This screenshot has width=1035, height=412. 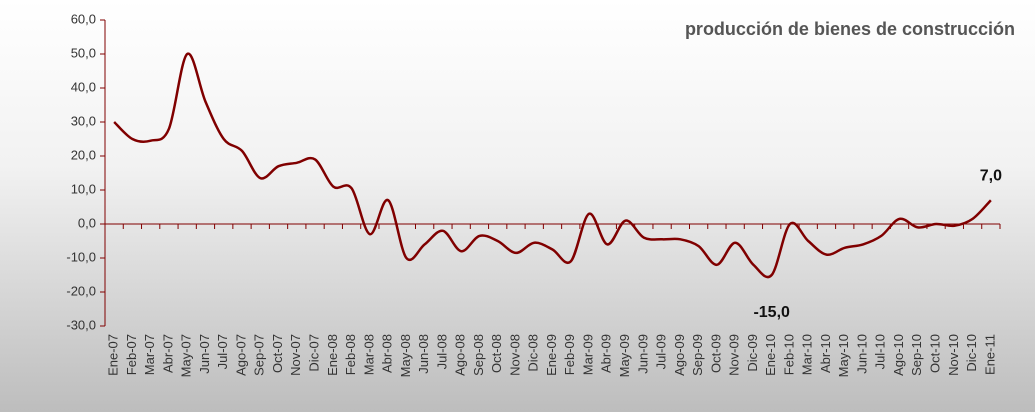 What do you see at coordinates (861, 354) in the screenshot?
I see `x-tick-label: Jun-10` at bounding box center [861, 354].